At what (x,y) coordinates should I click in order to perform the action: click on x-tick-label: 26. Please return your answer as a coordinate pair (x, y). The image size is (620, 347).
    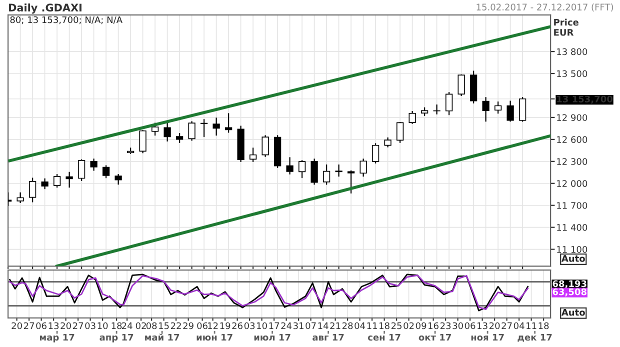
    Looking at the image, I should click on (237, 326).